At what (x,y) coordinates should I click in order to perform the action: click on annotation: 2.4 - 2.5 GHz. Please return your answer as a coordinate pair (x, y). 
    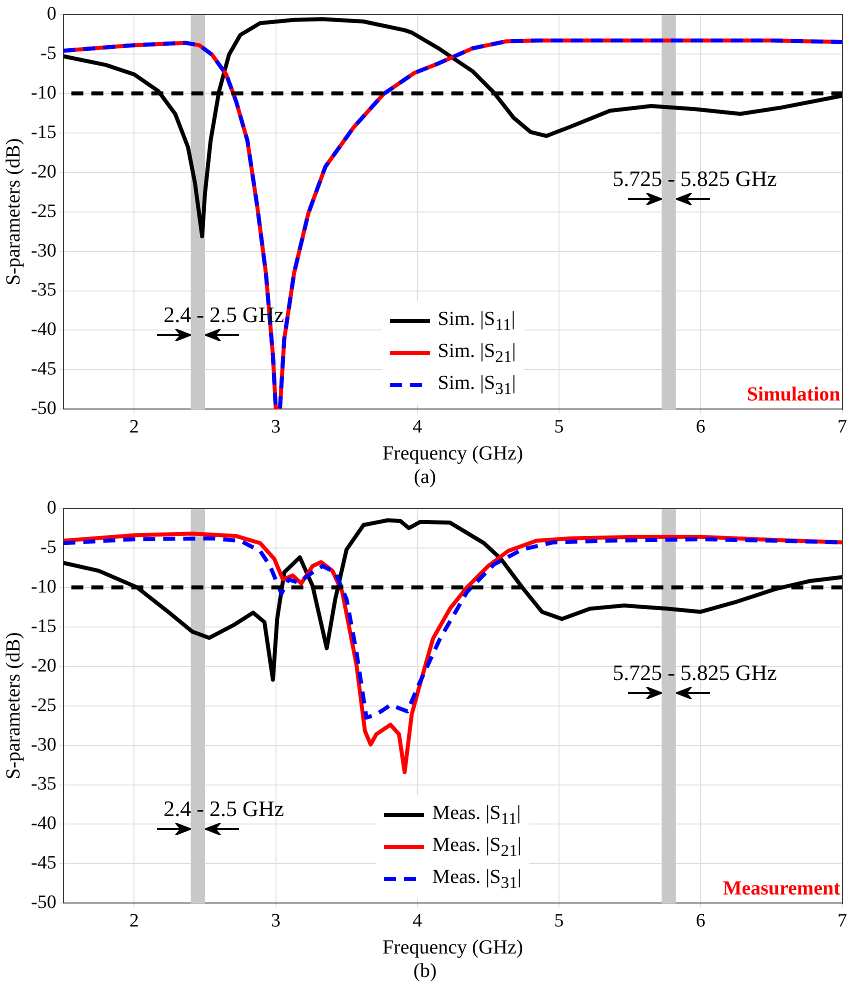
    Looking at the image, I should click on (224, 809).